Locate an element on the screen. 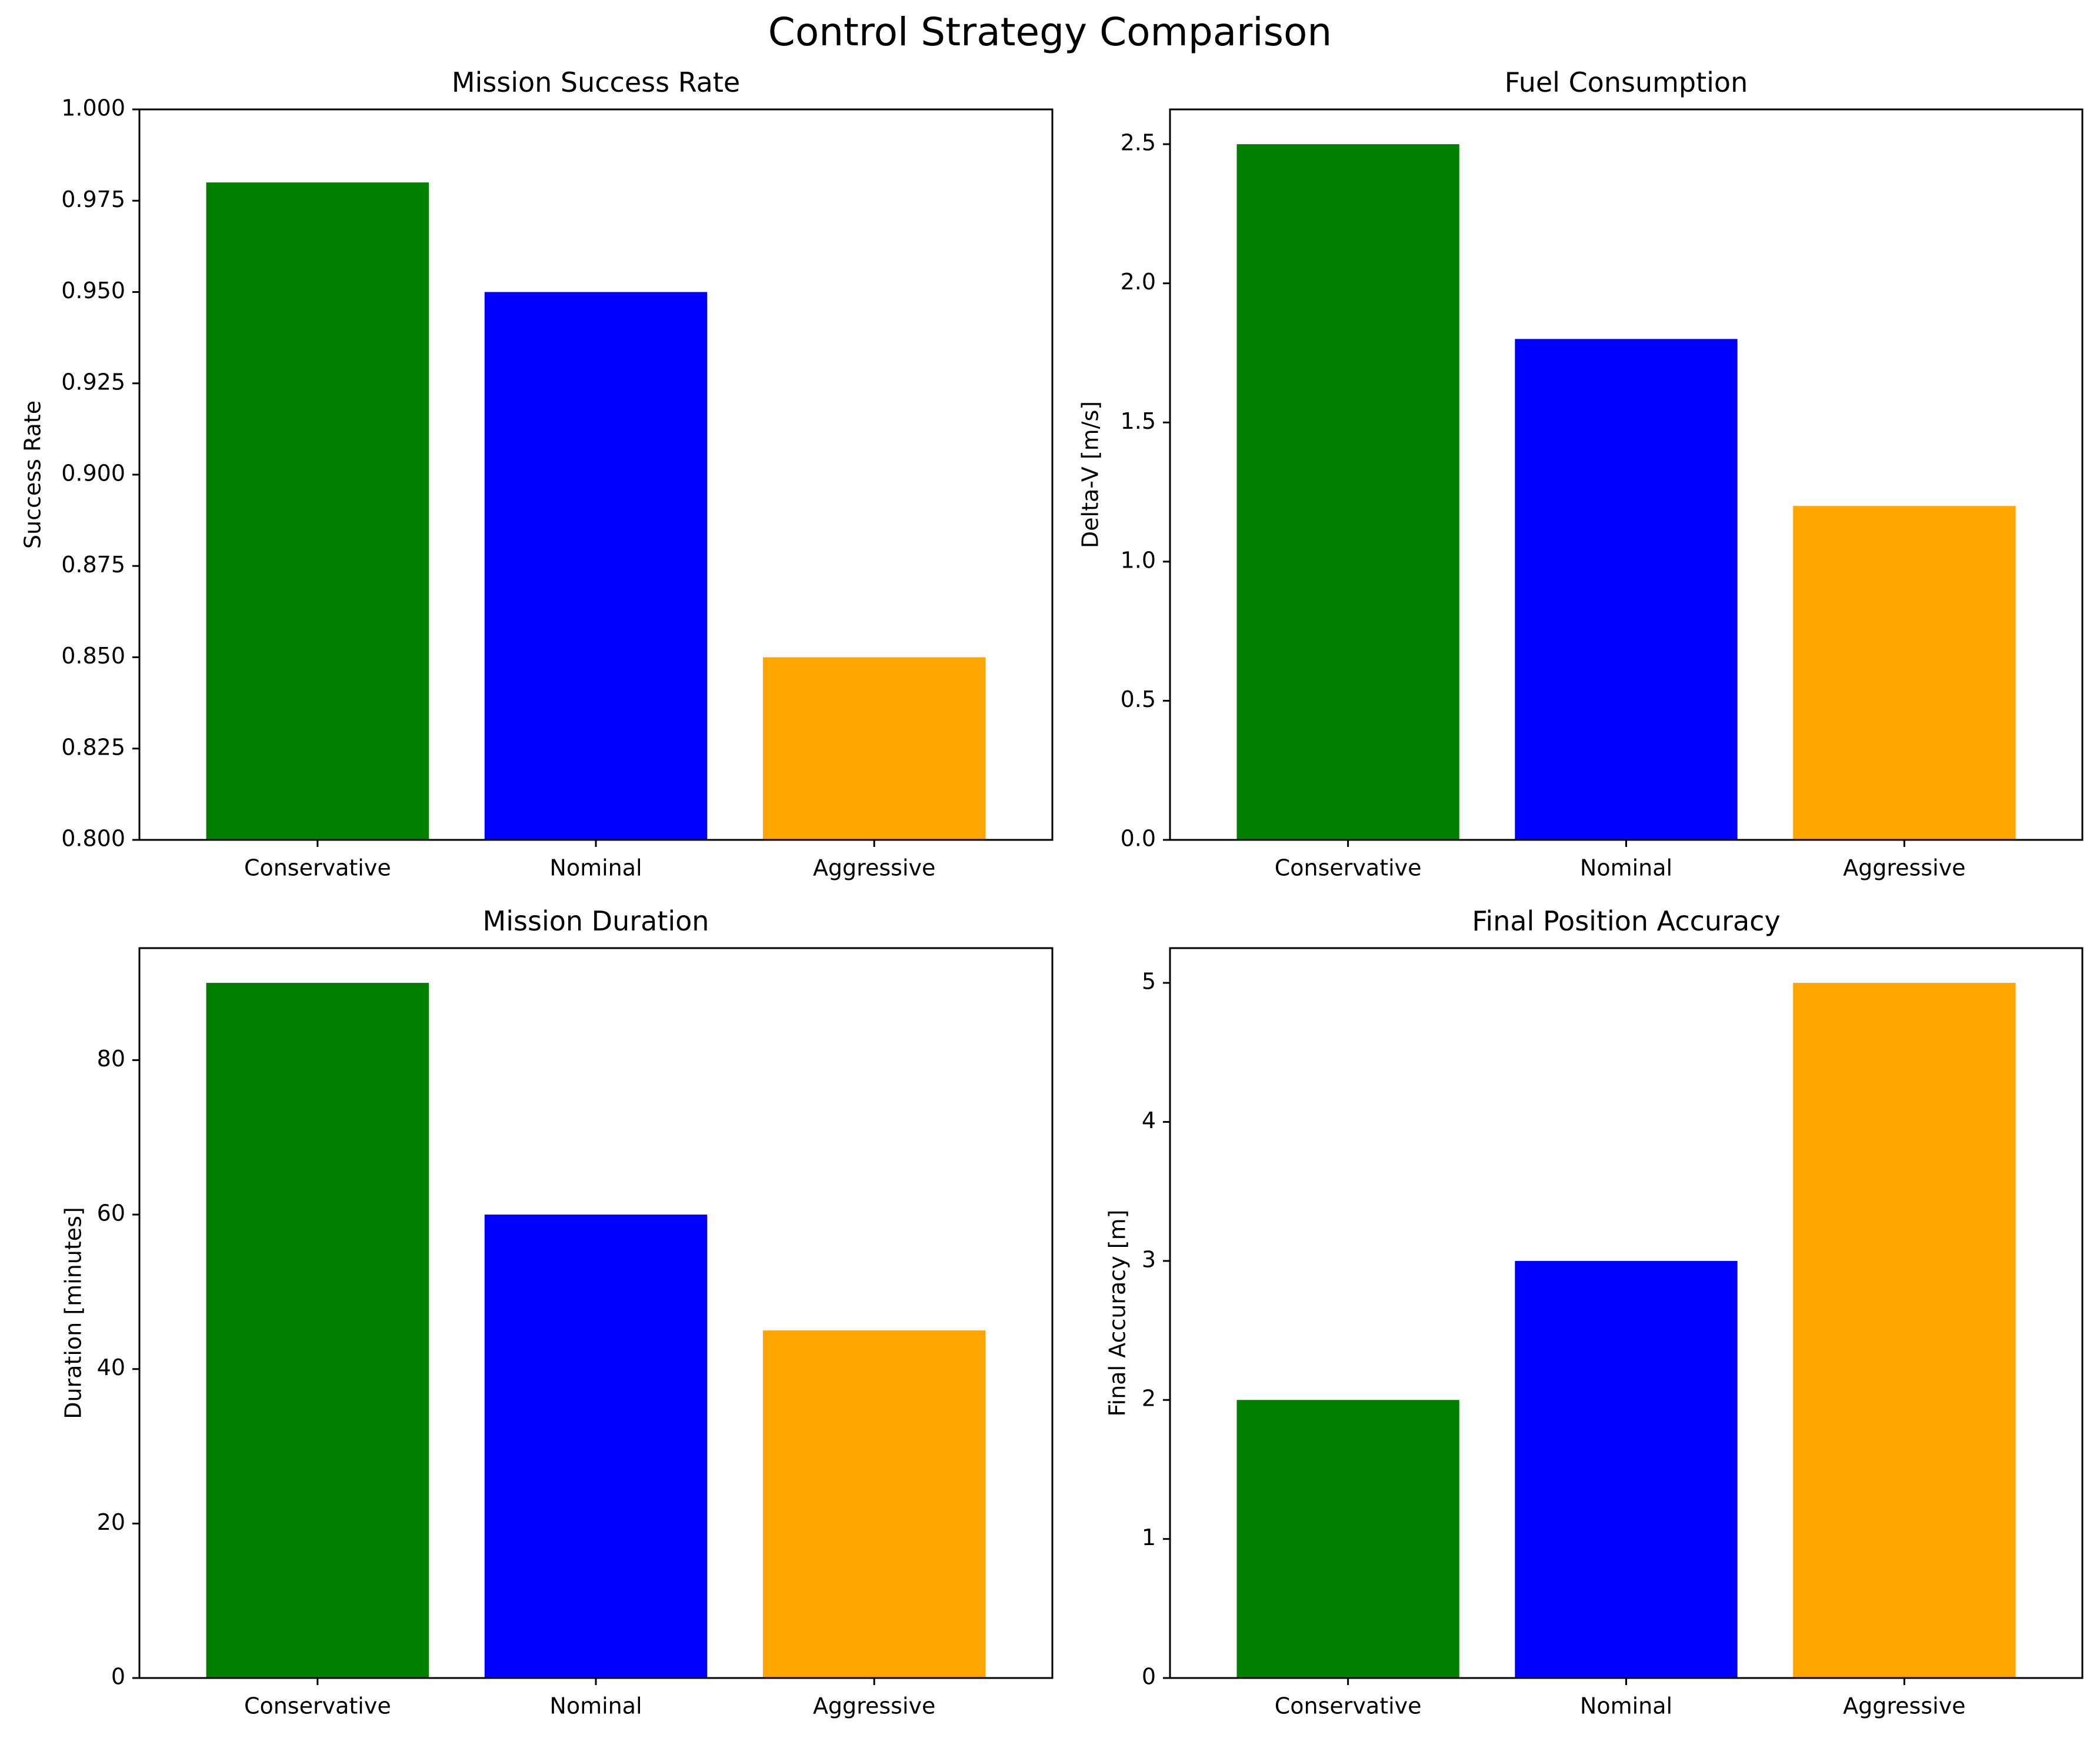 This screenshot has width=2100, height=1738. y-tick-label: 1.000 is located at coordinates (93, 108).